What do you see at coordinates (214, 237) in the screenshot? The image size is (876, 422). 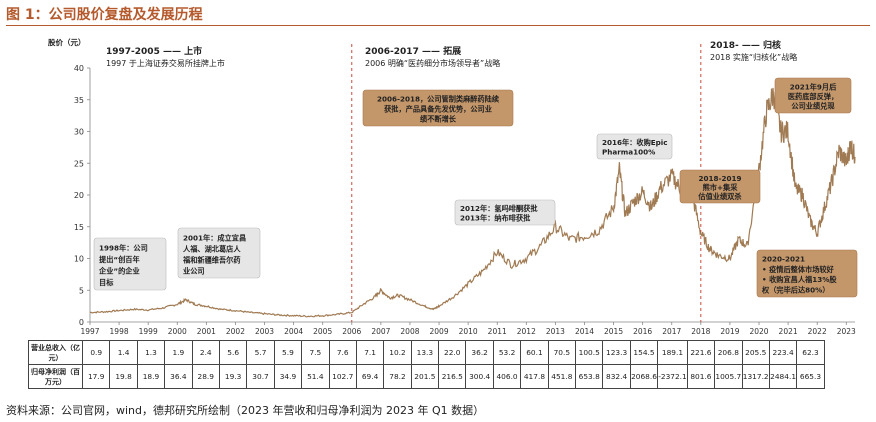 I see `annotation-text: 2001年：成立宜昌` at bounding box center [214, 237].